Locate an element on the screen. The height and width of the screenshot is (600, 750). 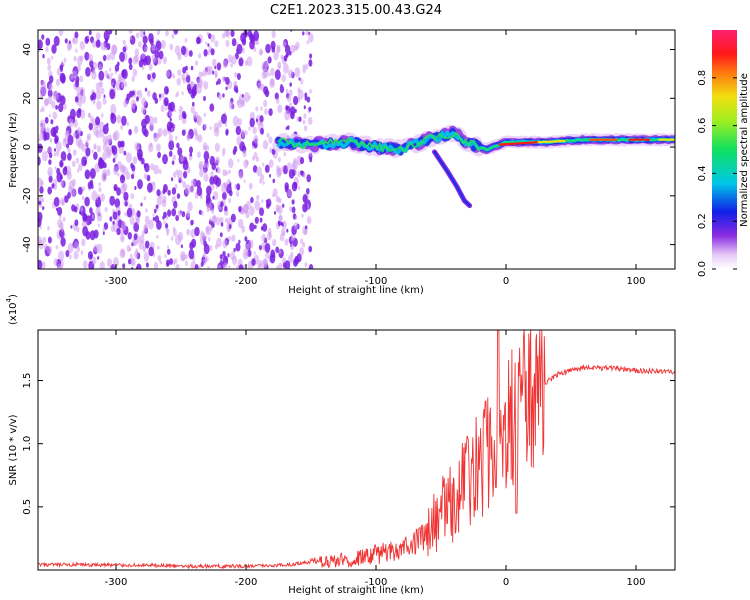
snr-multiplier: (x104) is located at coordinates (12, 309).